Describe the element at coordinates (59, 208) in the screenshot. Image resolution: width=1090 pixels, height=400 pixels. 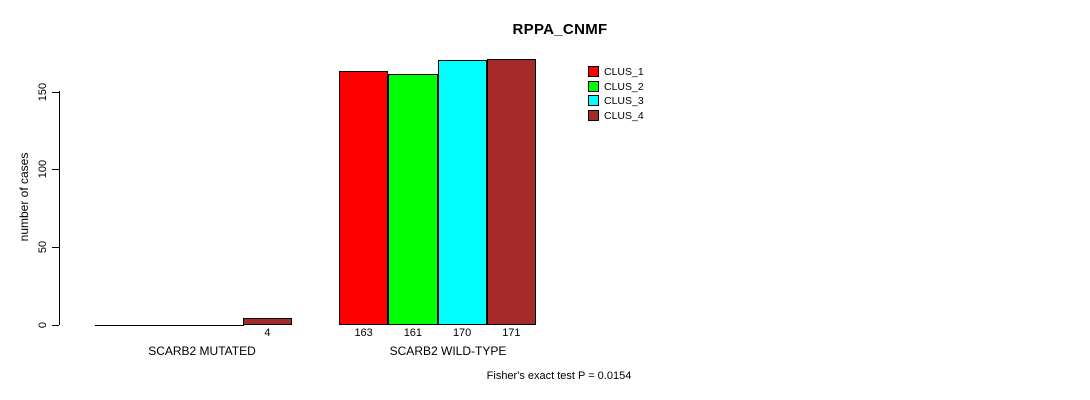
I see `y-axis-line` at that location.